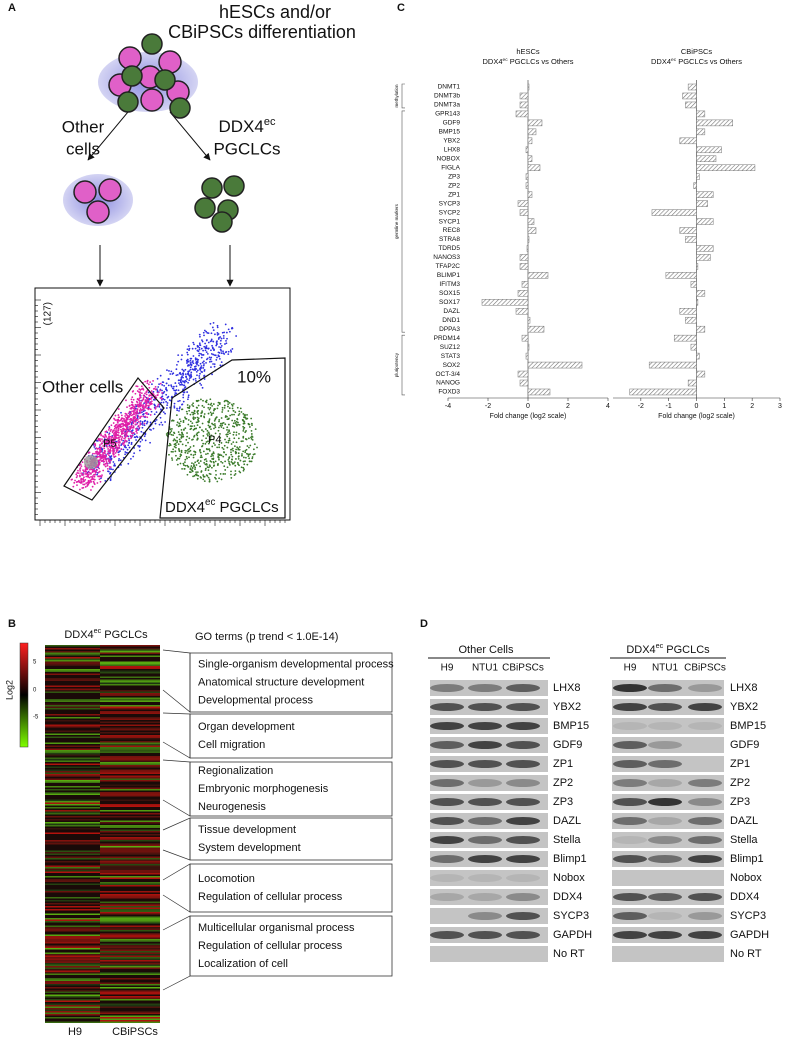  What do you see at coordinates (110, 190) in the screenshot?
I see `cell` at bounding box center [110, 190].